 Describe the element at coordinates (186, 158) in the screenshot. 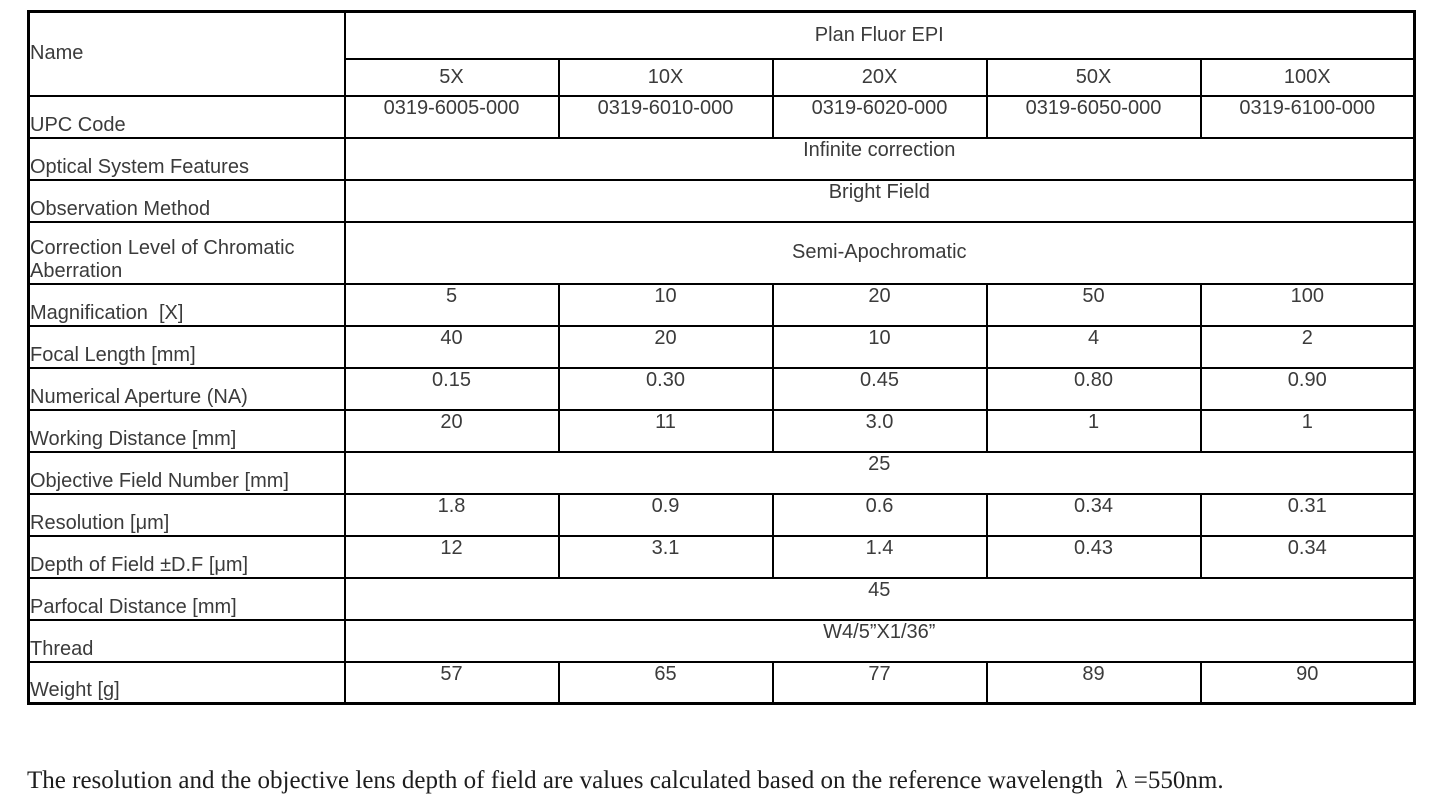

I see `row-label: Optical System Features` at that location.